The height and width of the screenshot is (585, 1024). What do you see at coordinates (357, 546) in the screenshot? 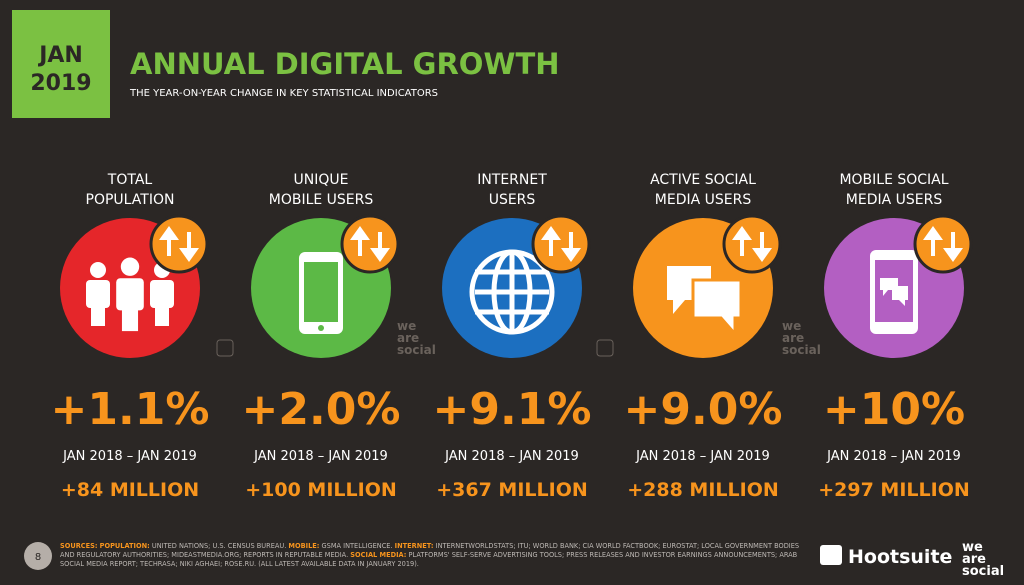
I see `source-text: GSMA INTELLIGENCE.` at bounding box center [357, 546].